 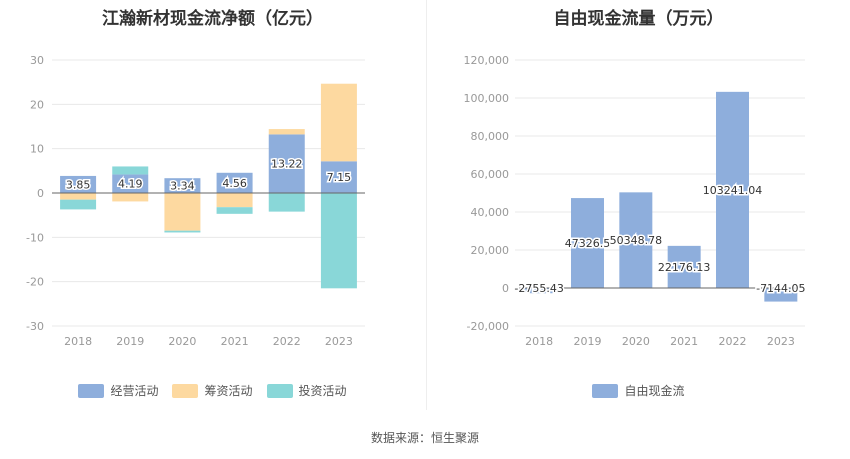 I want to click on y-tick-label: -20, so click(x=35, y=282).